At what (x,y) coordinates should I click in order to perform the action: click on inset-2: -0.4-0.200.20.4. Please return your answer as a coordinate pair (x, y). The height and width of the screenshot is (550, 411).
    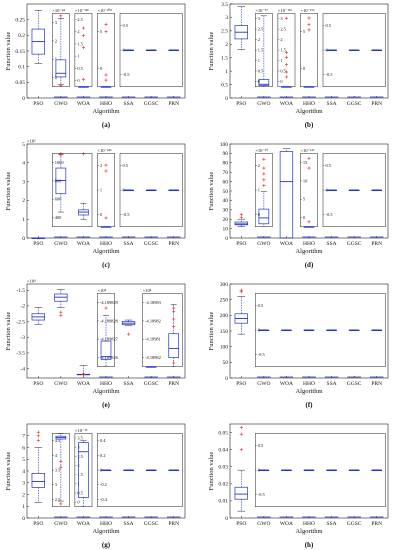
    Looking at the image, I should click on (140, 470).